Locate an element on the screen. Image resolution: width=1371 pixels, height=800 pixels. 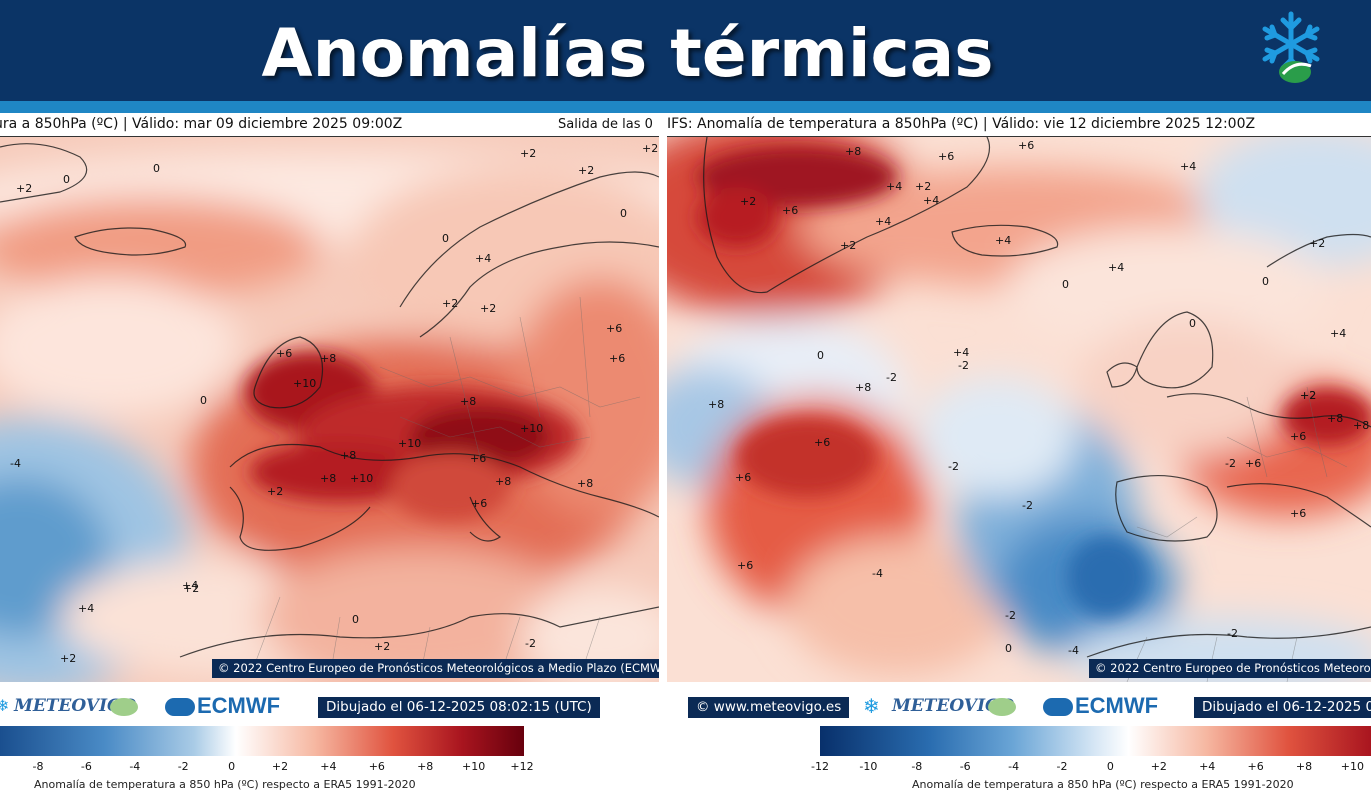
colorbar-tick-label: -4 is located at coordinates (135, 766).